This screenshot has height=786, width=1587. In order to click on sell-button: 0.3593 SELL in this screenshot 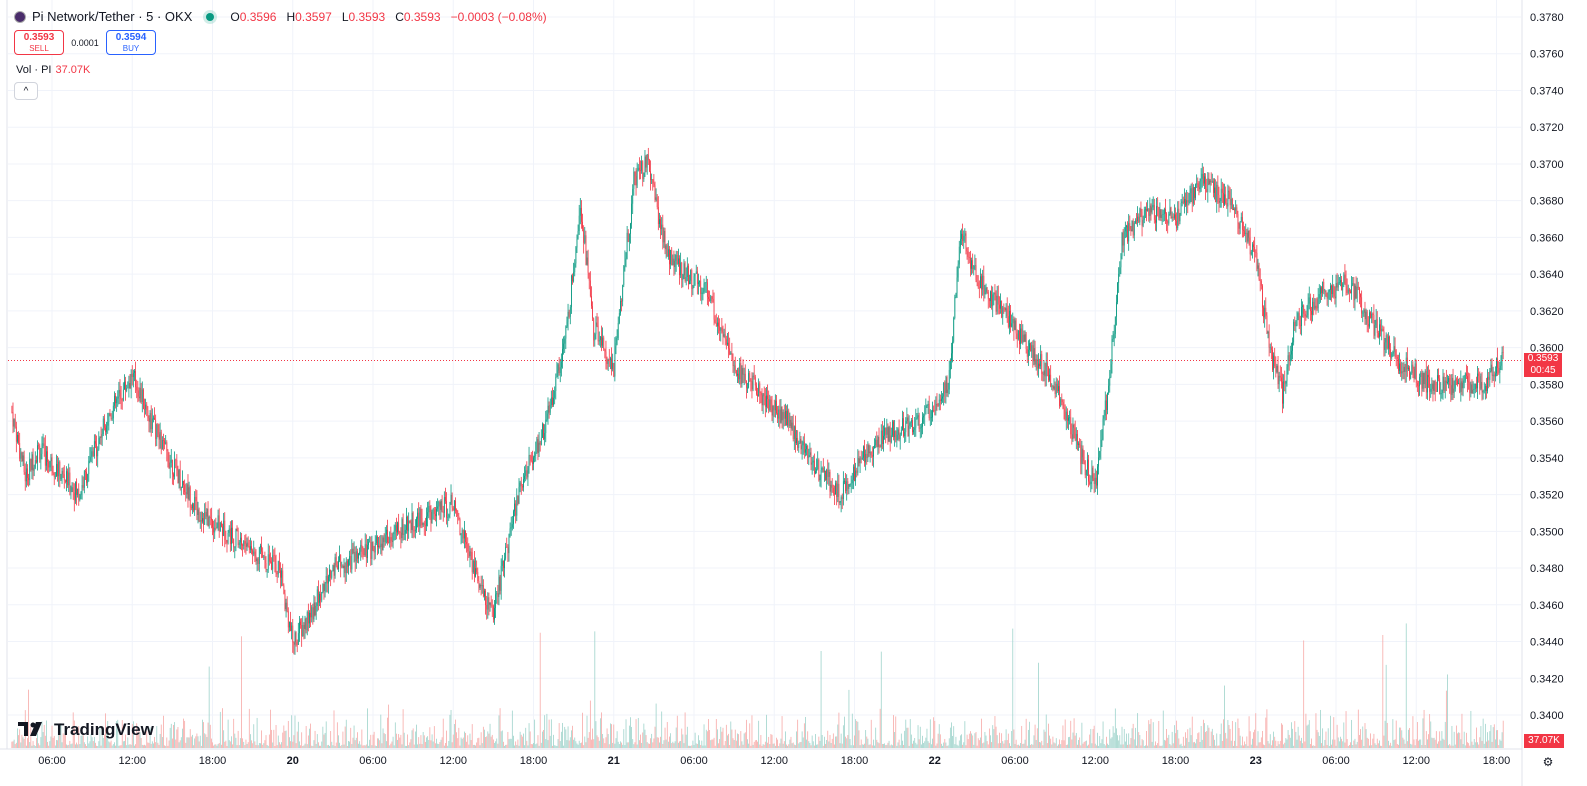, I will do `click(39, 42)`.